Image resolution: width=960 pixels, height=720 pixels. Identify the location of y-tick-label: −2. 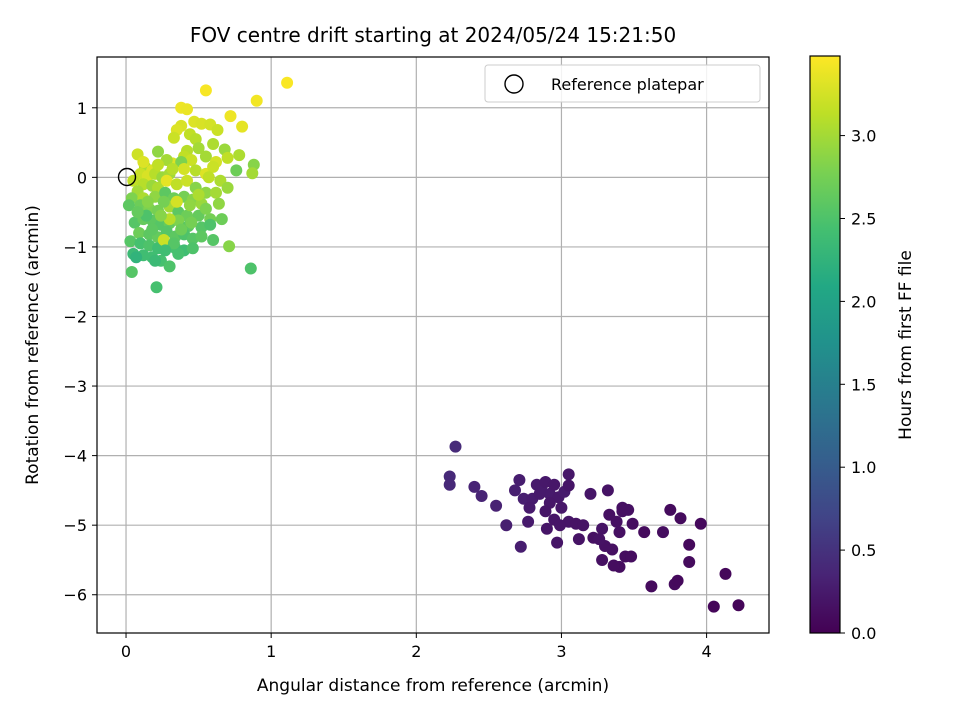
(75, 316).